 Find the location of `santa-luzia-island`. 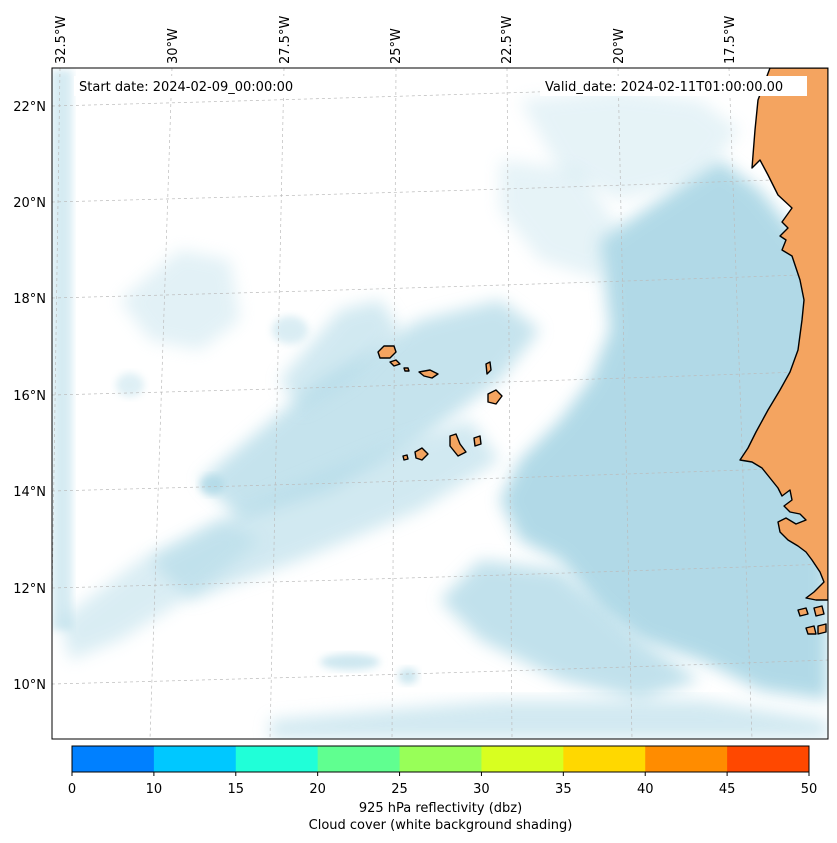

santa-luzia-island is located at coordinates (406, 369).